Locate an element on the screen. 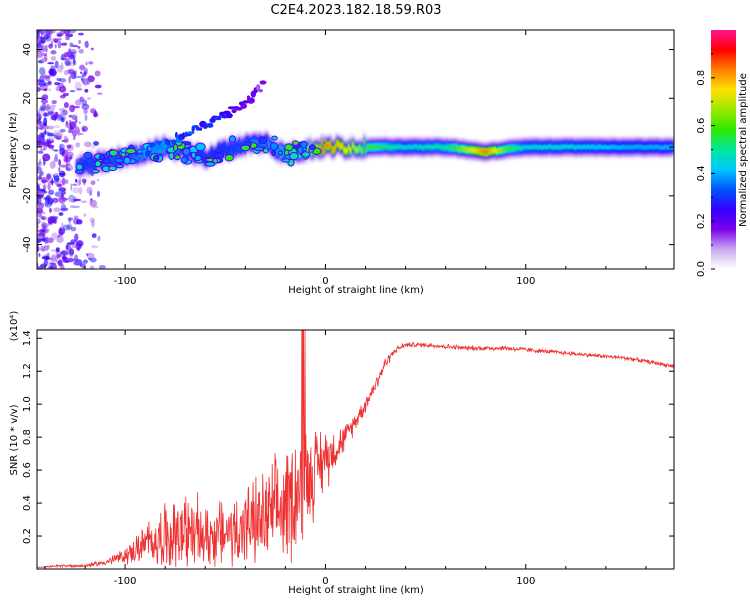 This screenshot has width=750, height=604. snr-y-tick-label: 1.2 is located at coordinates (27, 371).